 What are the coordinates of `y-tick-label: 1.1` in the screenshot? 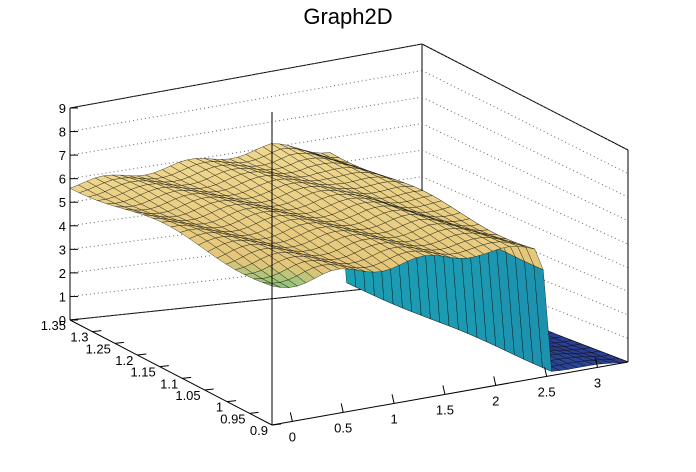 It's located at (169, 383).